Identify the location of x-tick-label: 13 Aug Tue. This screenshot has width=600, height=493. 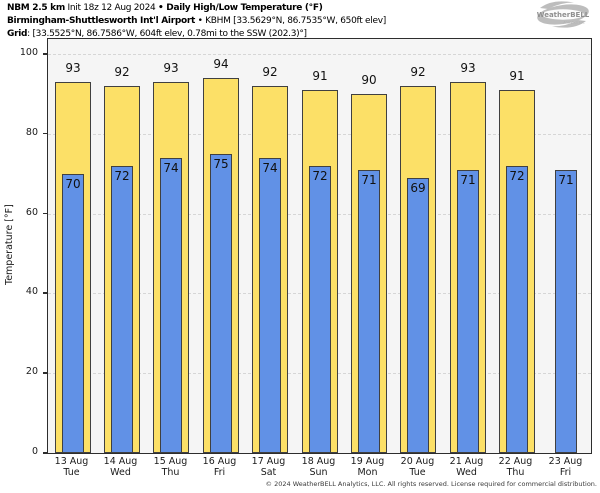
(71, 467).